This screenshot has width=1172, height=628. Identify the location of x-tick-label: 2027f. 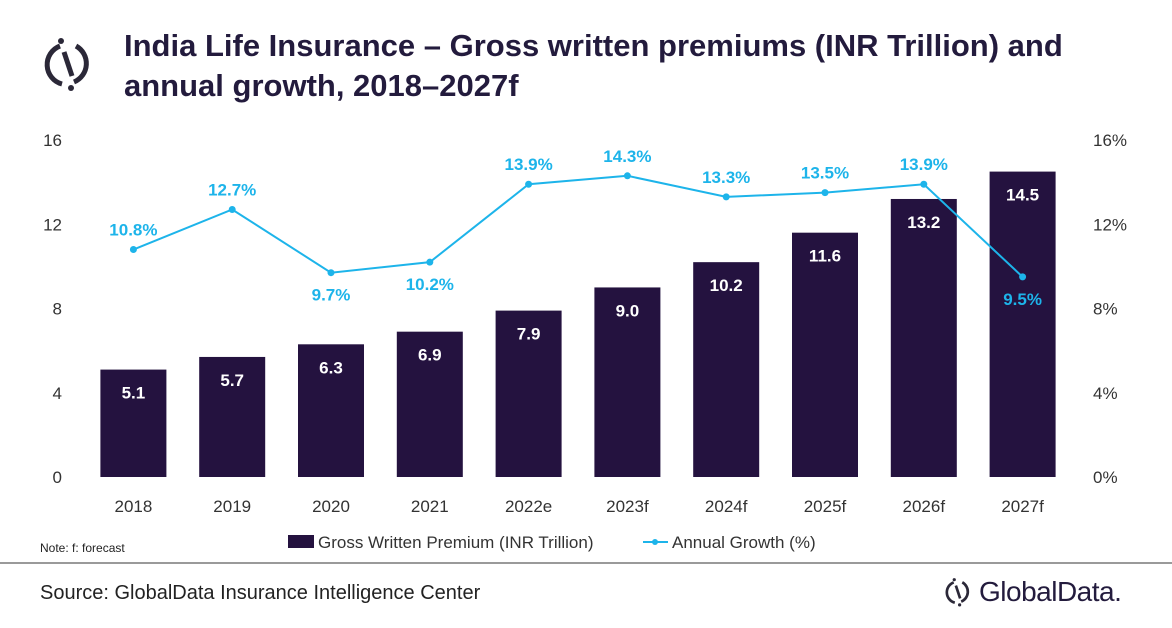
(1022, 506).